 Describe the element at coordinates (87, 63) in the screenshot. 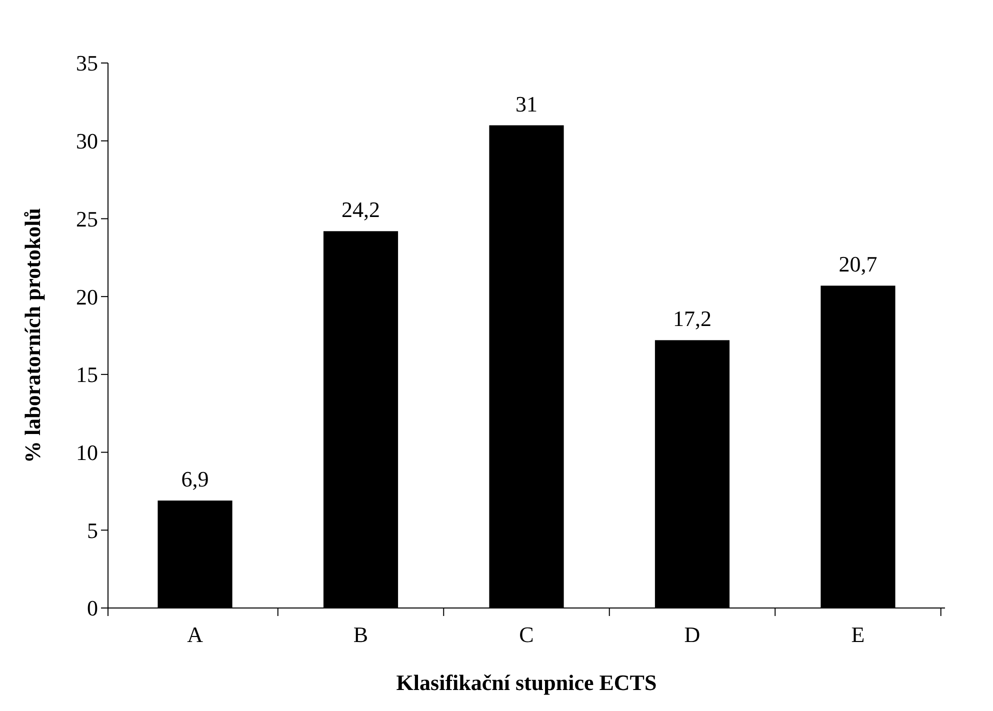

I see `y-tick-label: 35` at that location.